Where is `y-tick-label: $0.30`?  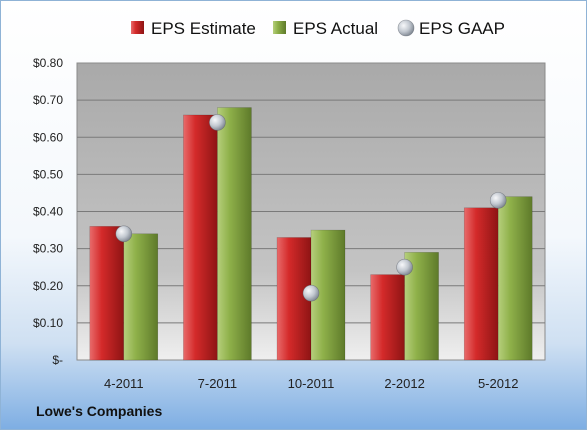
y-tick-label: $0.30 is located at coordinates (48, 249).